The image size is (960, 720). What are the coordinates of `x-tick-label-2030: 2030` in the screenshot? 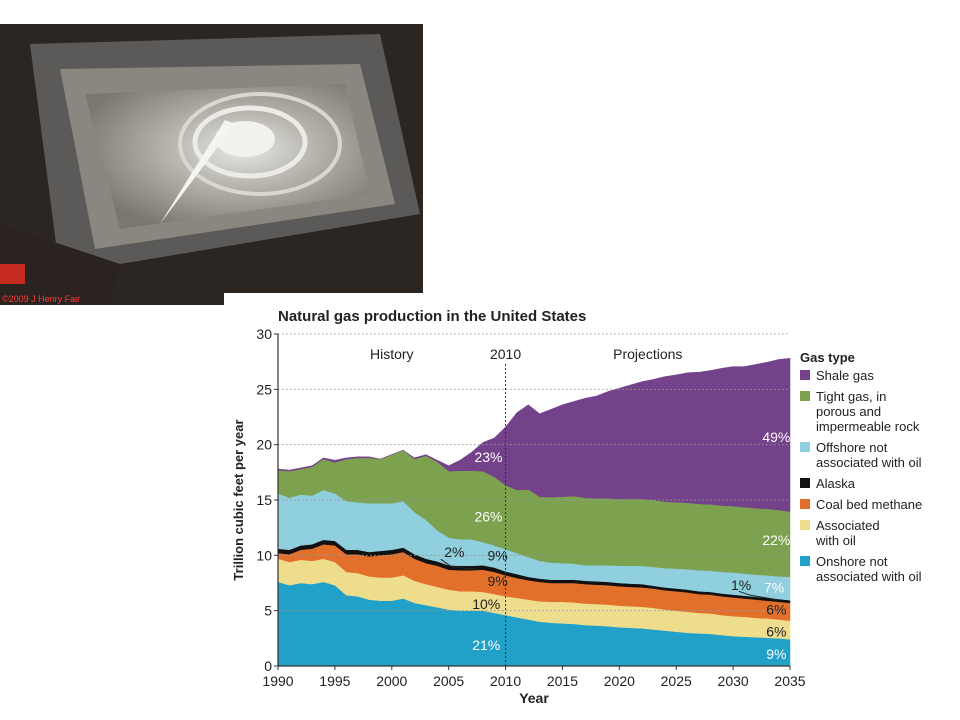 It's located at (733, 681).